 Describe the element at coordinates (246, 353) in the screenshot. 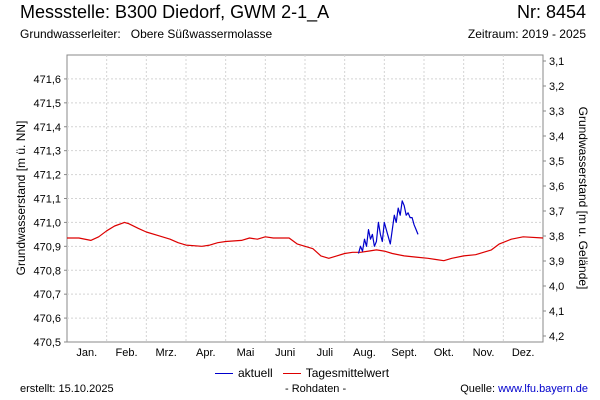

I see `x-tick-label: Mai` at that location.